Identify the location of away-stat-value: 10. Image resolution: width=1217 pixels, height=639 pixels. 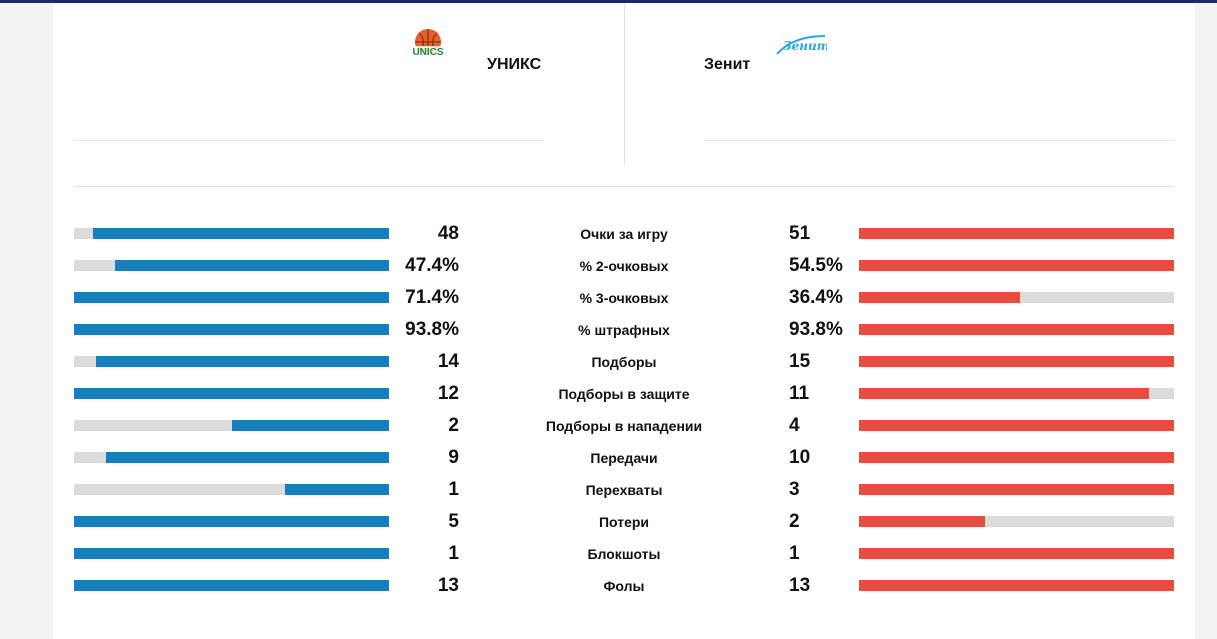
(800, 457).